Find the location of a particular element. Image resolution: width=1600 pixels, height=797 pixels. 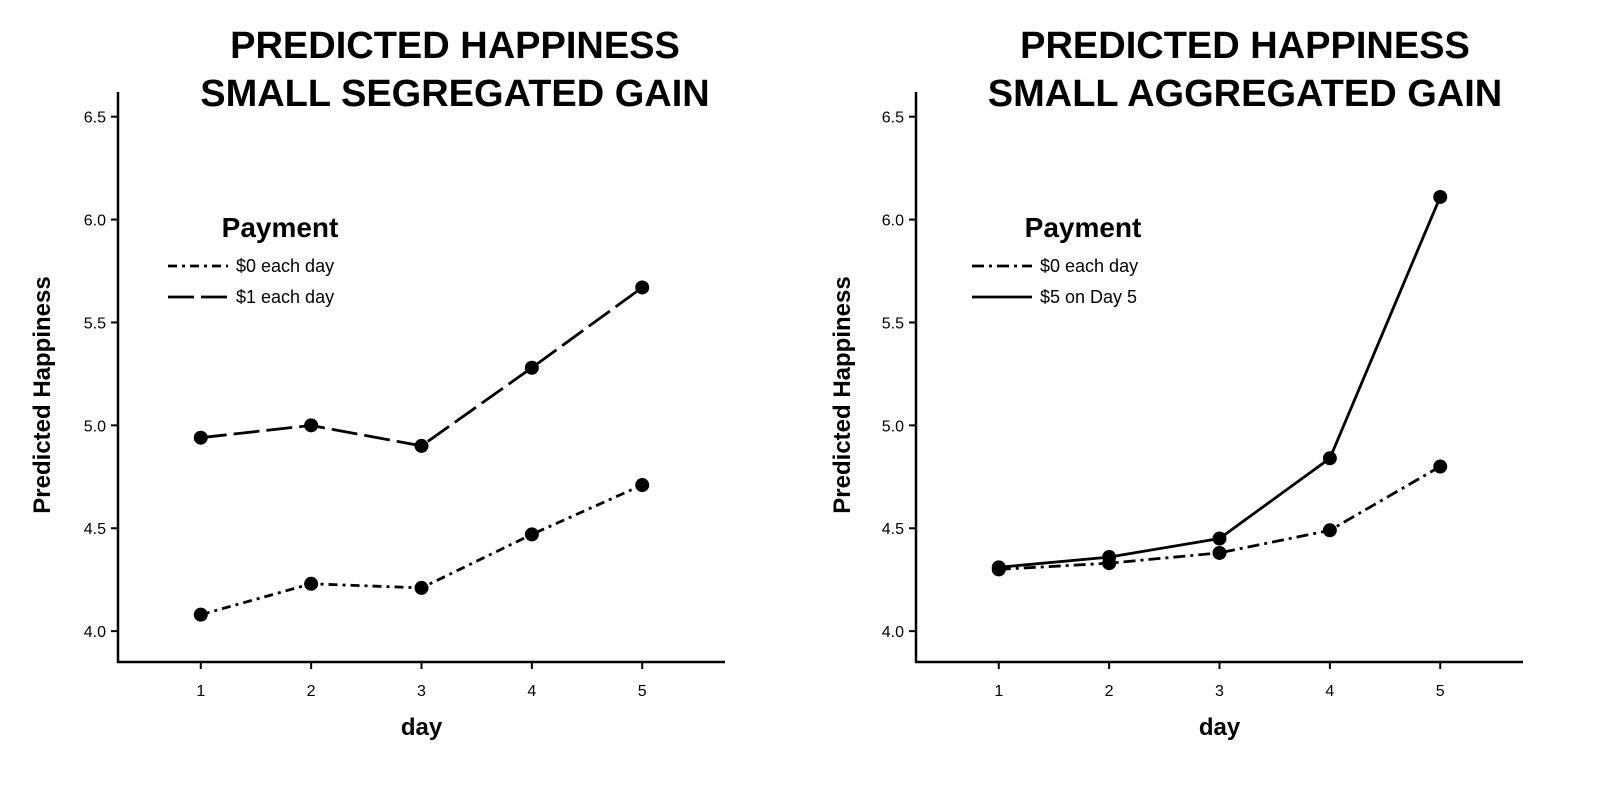

data-point-series1-day2 is located at coordinates (311, 583).